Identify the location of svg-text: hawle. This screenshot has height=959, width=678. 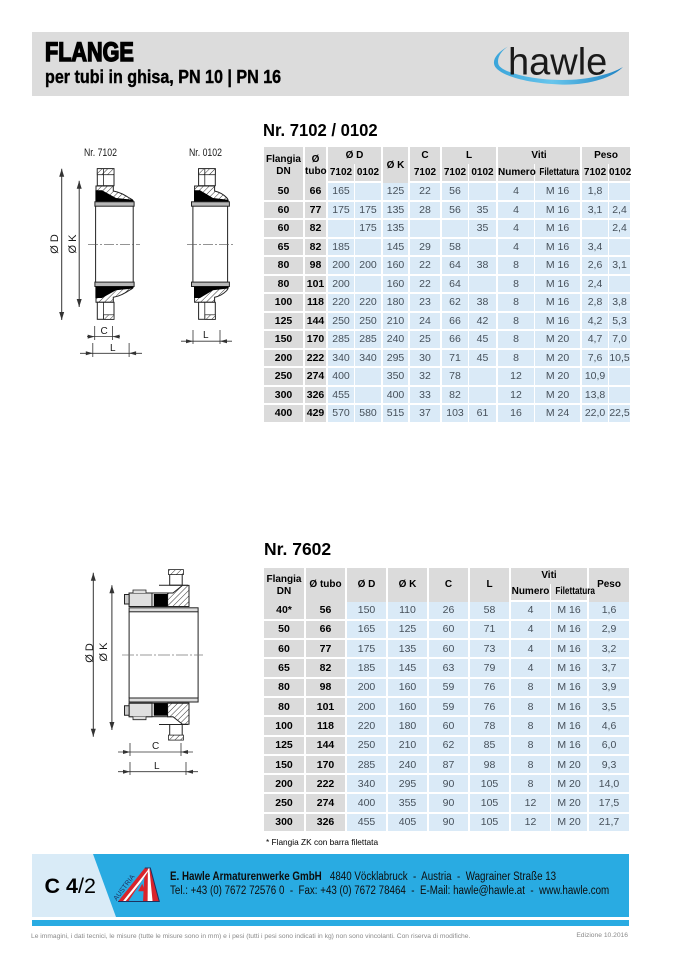
(557, 63).